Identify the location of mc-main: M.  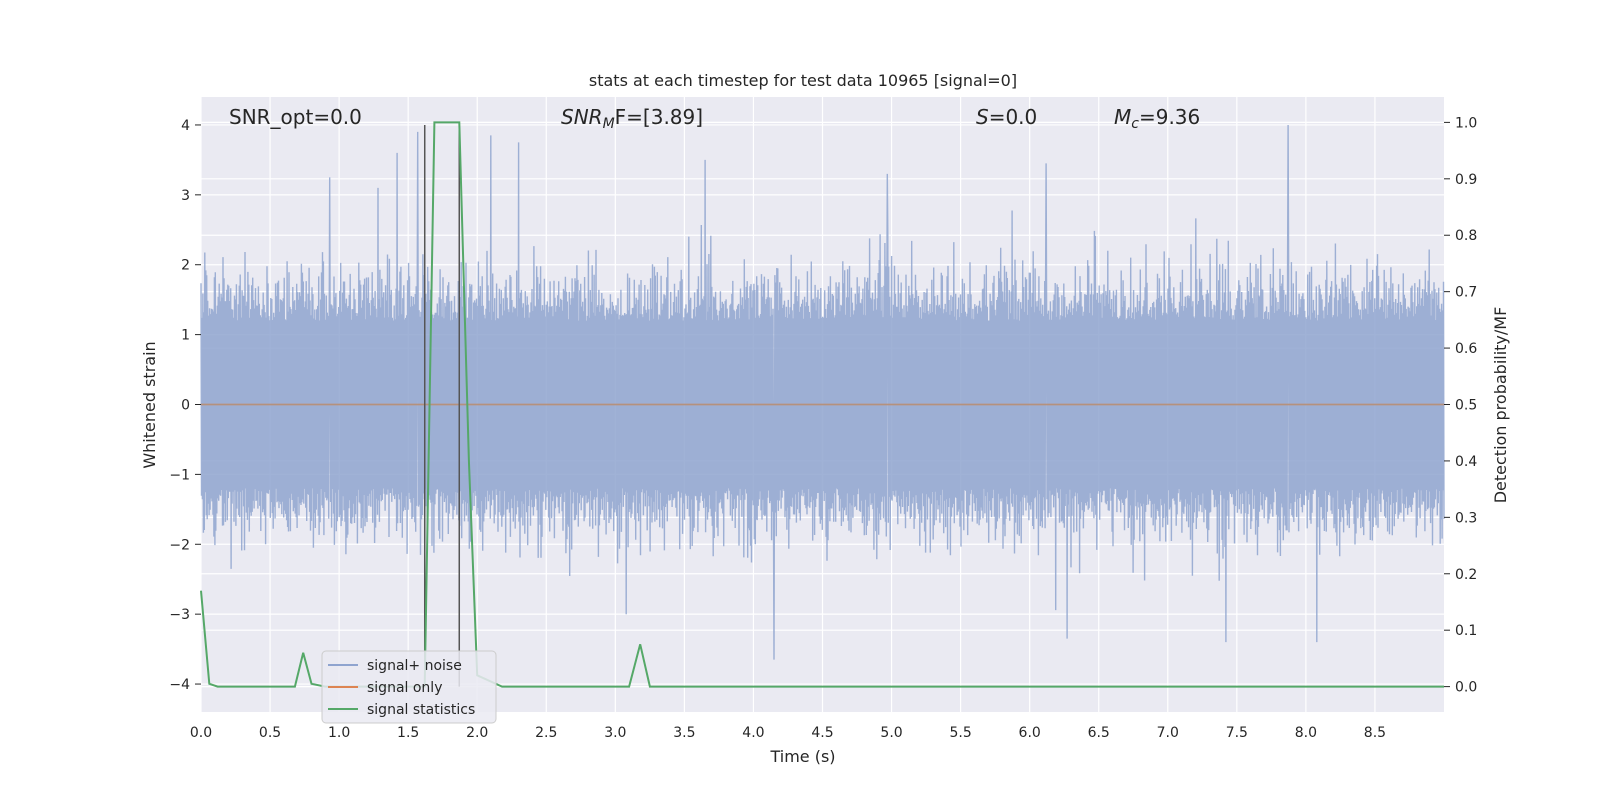
(1122, 117).